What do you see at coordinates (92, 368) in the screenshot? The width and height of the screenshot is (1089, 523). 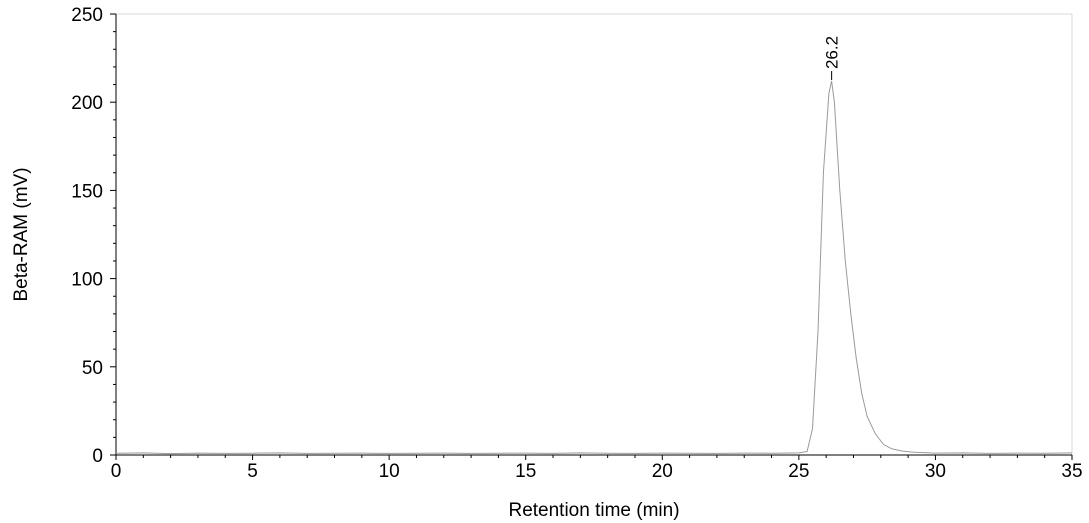 I see `y-tick-label: 50` at bounding box center [92, 368].